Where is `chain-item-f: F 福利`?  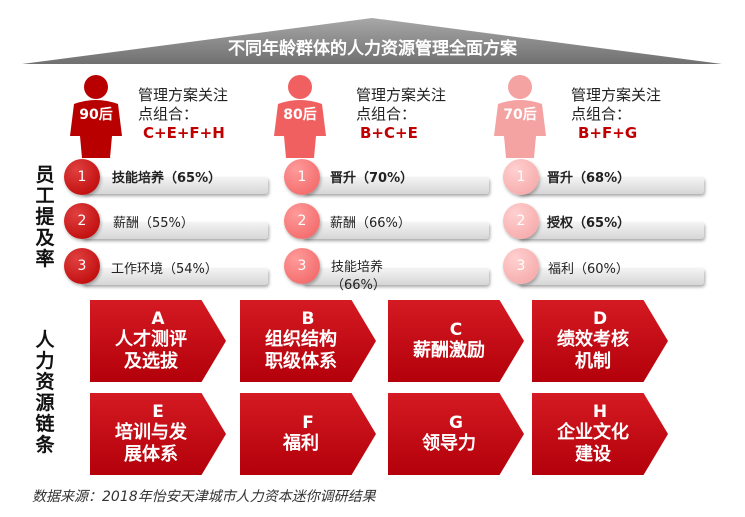
chain-item-f: F 福利 is located at coordinates (308, 434).